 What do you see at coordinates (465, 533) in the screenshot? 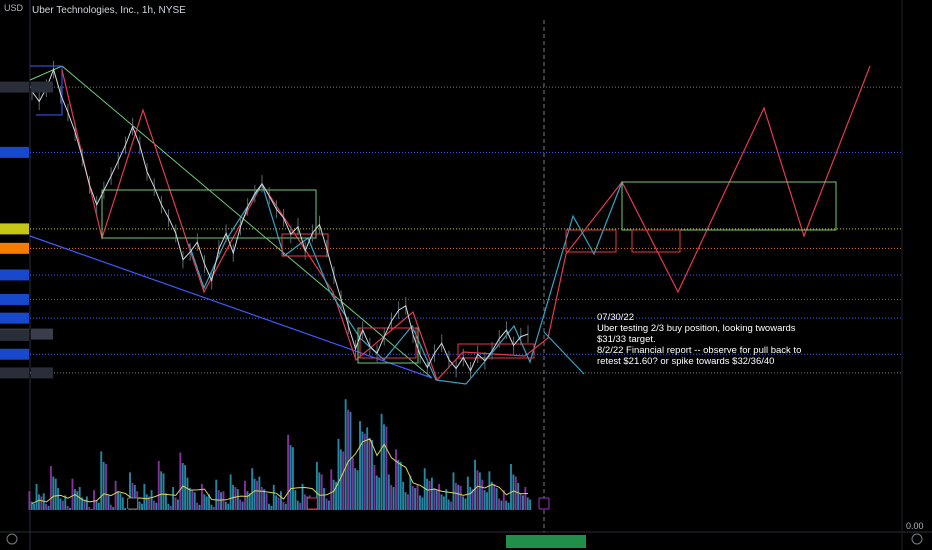
I see `settings-area: 0.00` at bounding box center [465, 533].